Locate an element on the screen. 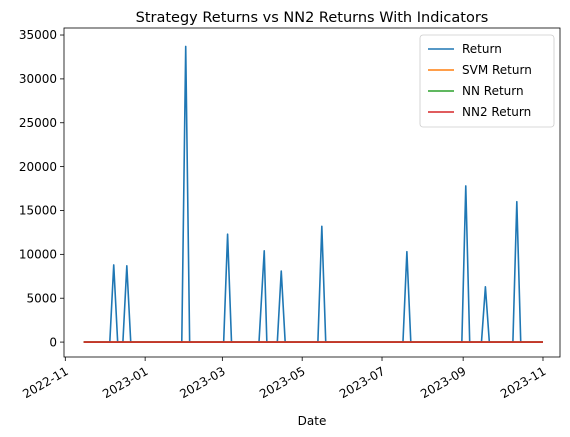 The image size is (570, 437). y-tick-label: 20000 is located at coordinates (38, 167).